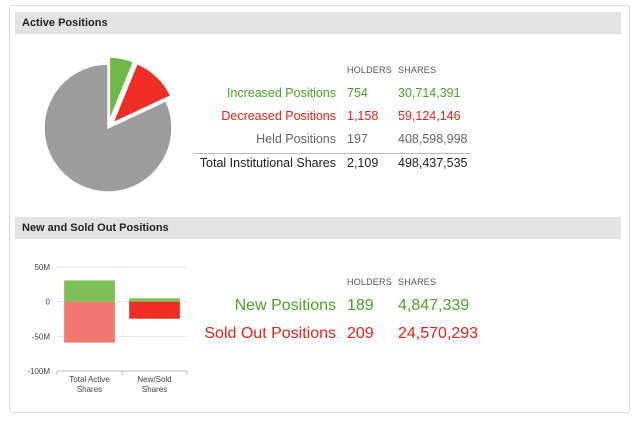 The image size is (640, 426). I want to click on holders-column-header-2: HOLDERS, so click(369, 282).